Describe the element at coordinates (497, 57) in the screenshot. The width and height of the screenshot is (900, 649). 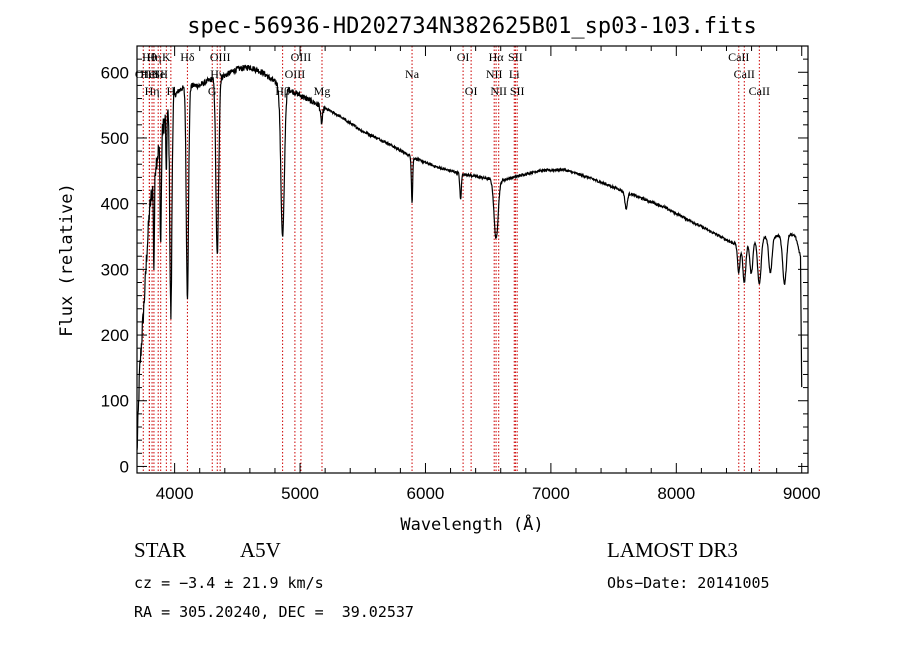
I see `marker-label-21: Hα` at that location.